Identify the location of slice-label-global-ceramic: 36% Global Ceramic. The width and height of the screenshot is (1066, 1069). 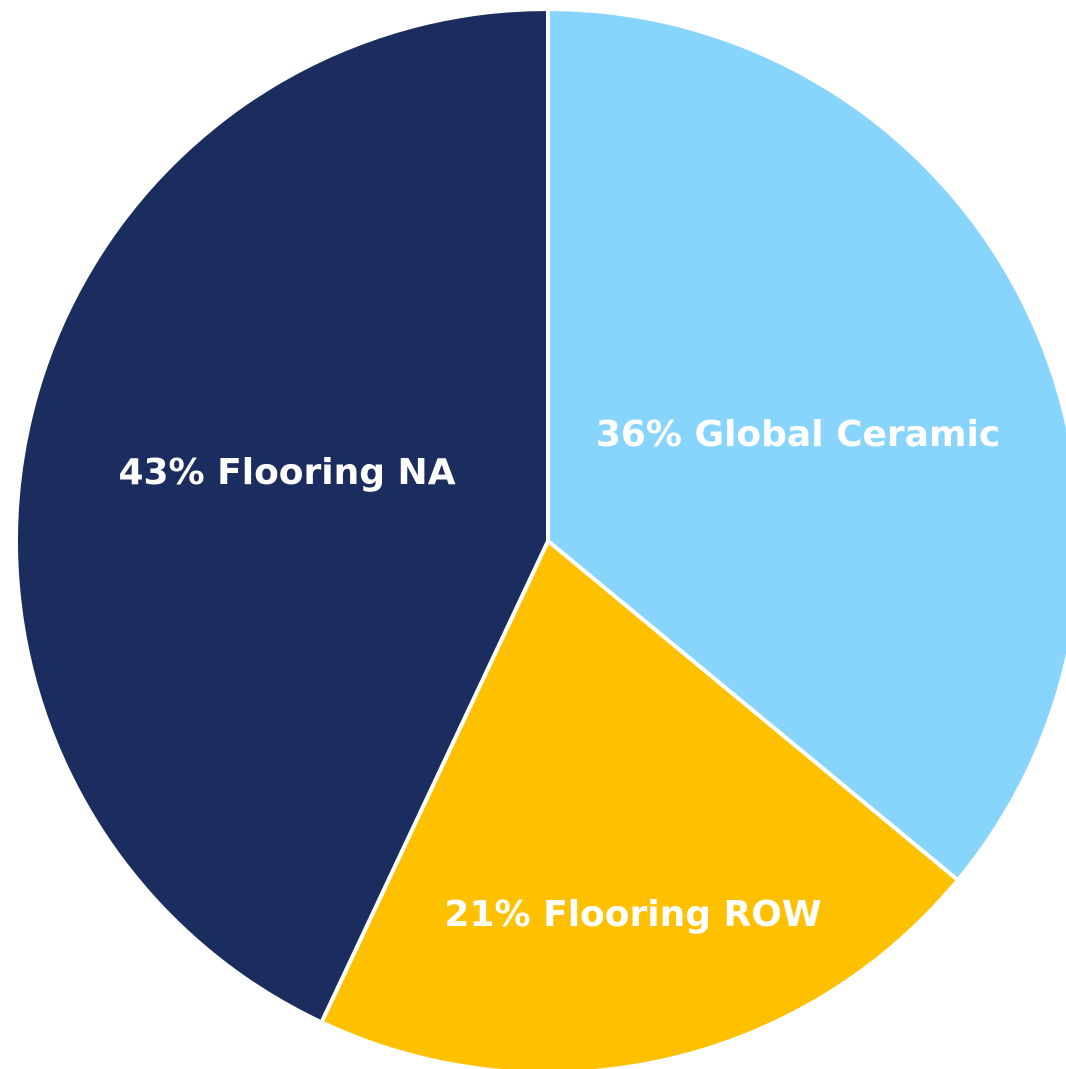
(798, 434).